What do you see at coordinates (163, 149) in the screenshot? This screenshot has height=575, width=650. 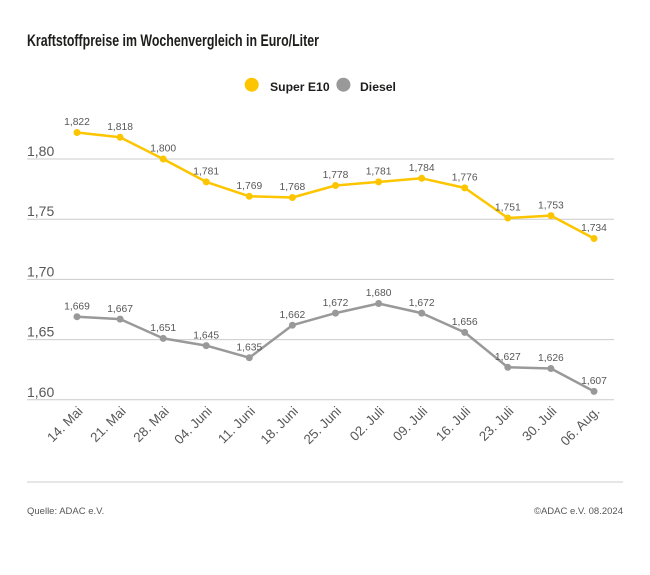 I see `svg-text: 1,800` at bounding box center [163, 149].